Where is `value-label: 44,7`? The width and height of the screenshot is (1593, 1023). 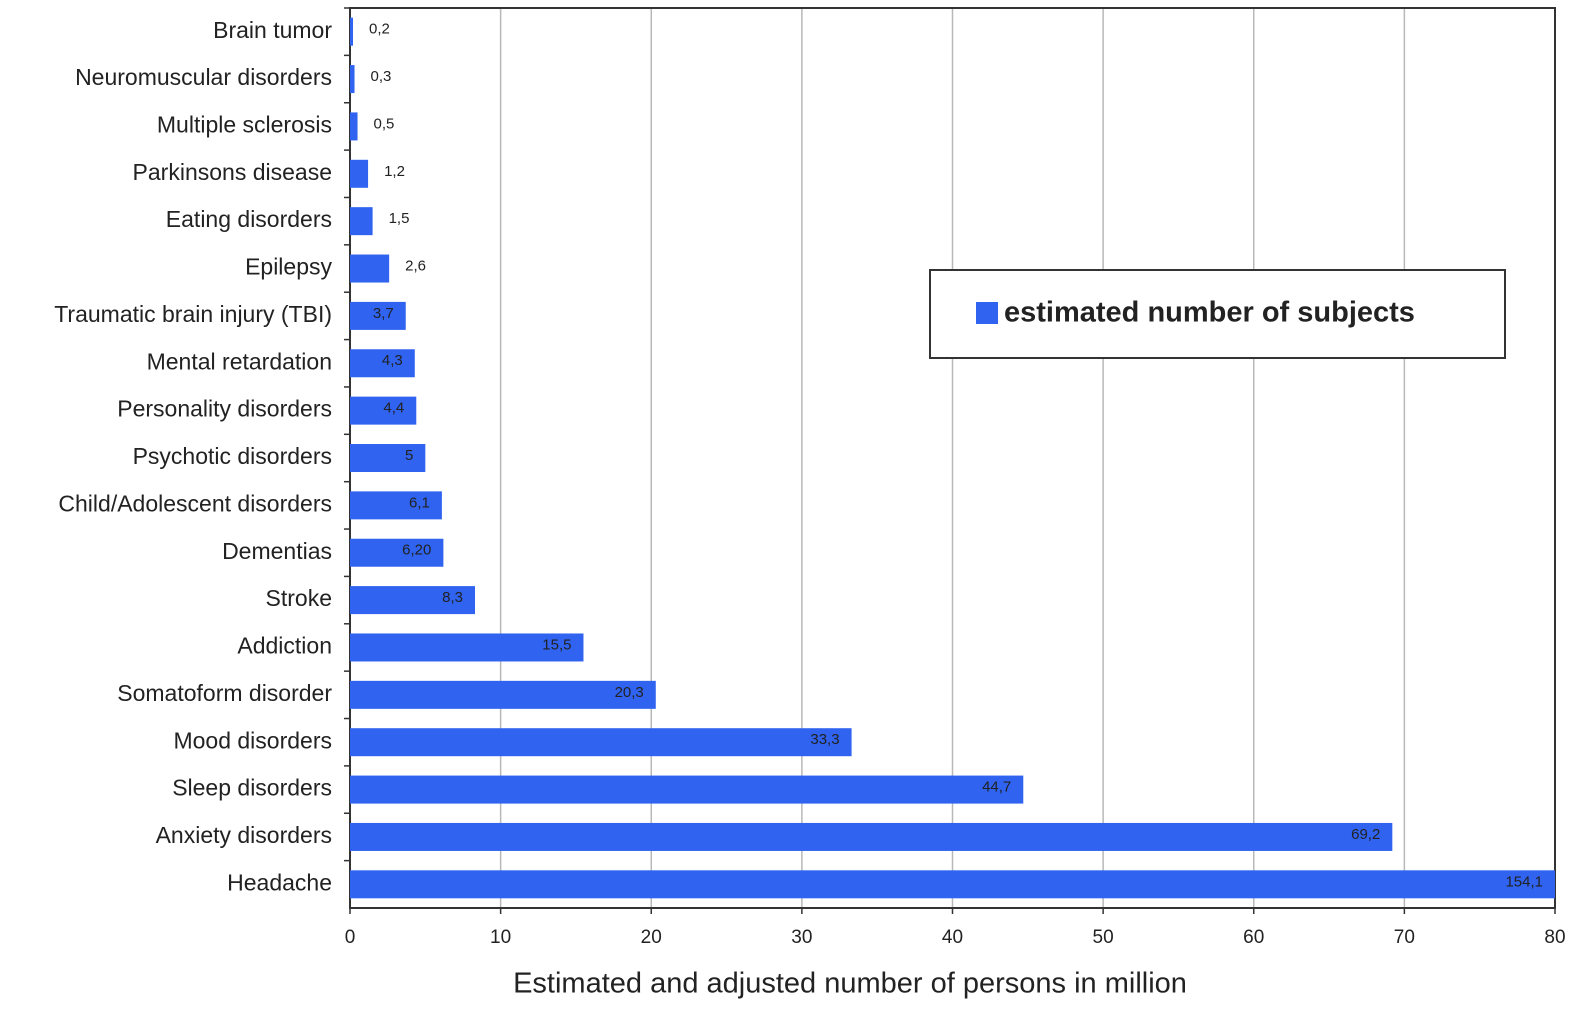
value-label: 44,7 is located at coordinates (996, 787).